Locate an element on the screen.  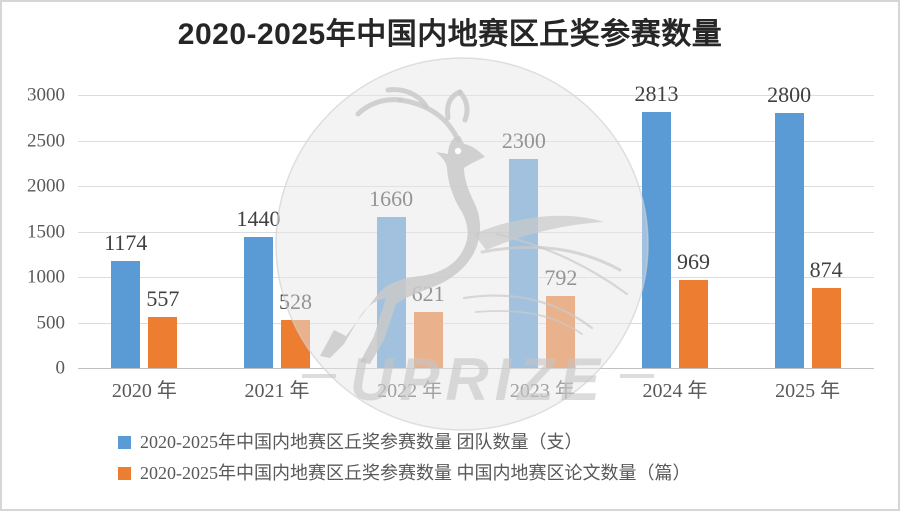
bar-teams: 2300 is located at coordinates (524, 248).